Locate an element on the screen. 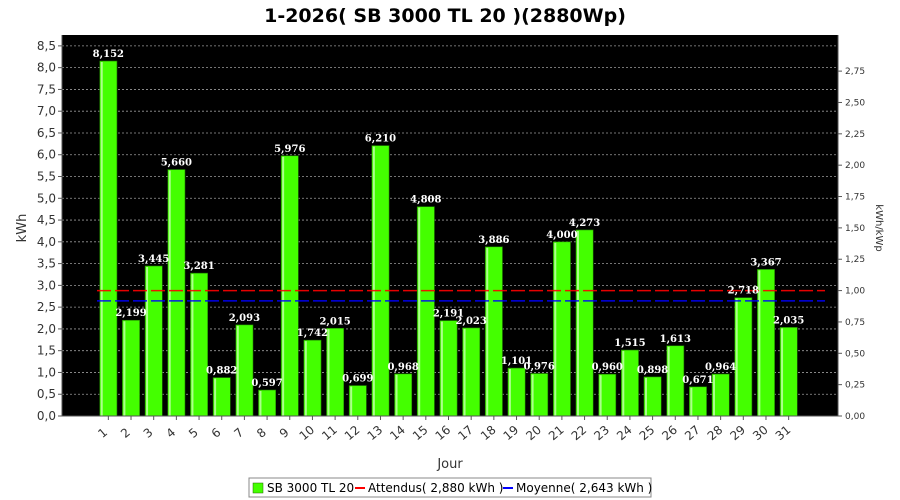  y-right-tick-label: 0,25 is located at coordinates (855, 386).